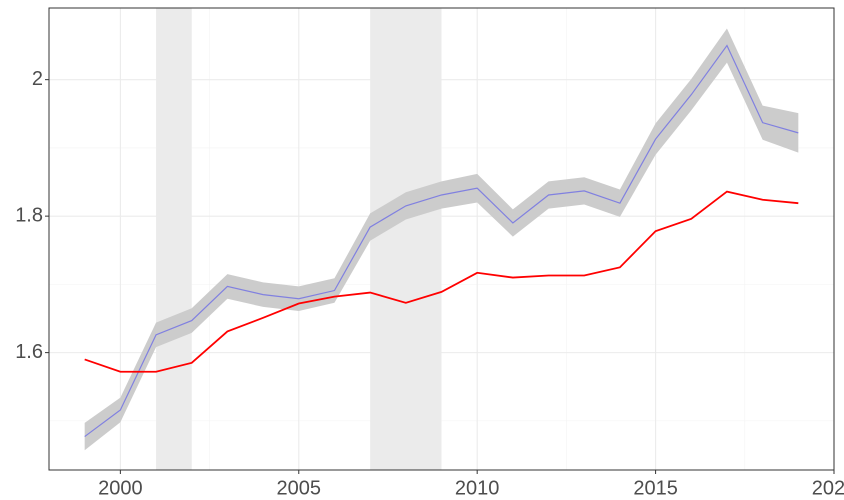  What do you see at coordinates (828, 488) in the screenshot?
I see `x-tick-label: 2020` at bounding box center [828, 488].